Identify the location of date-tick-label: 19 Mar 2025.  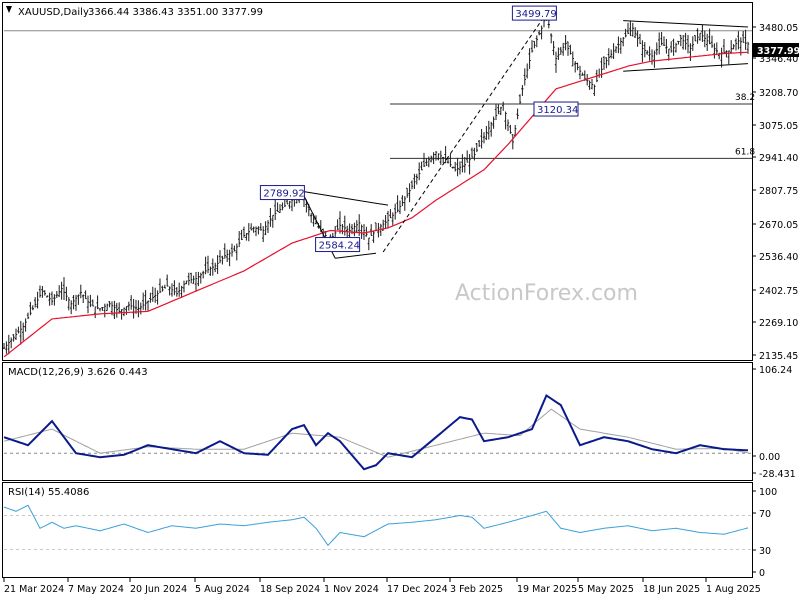
(547, 589).